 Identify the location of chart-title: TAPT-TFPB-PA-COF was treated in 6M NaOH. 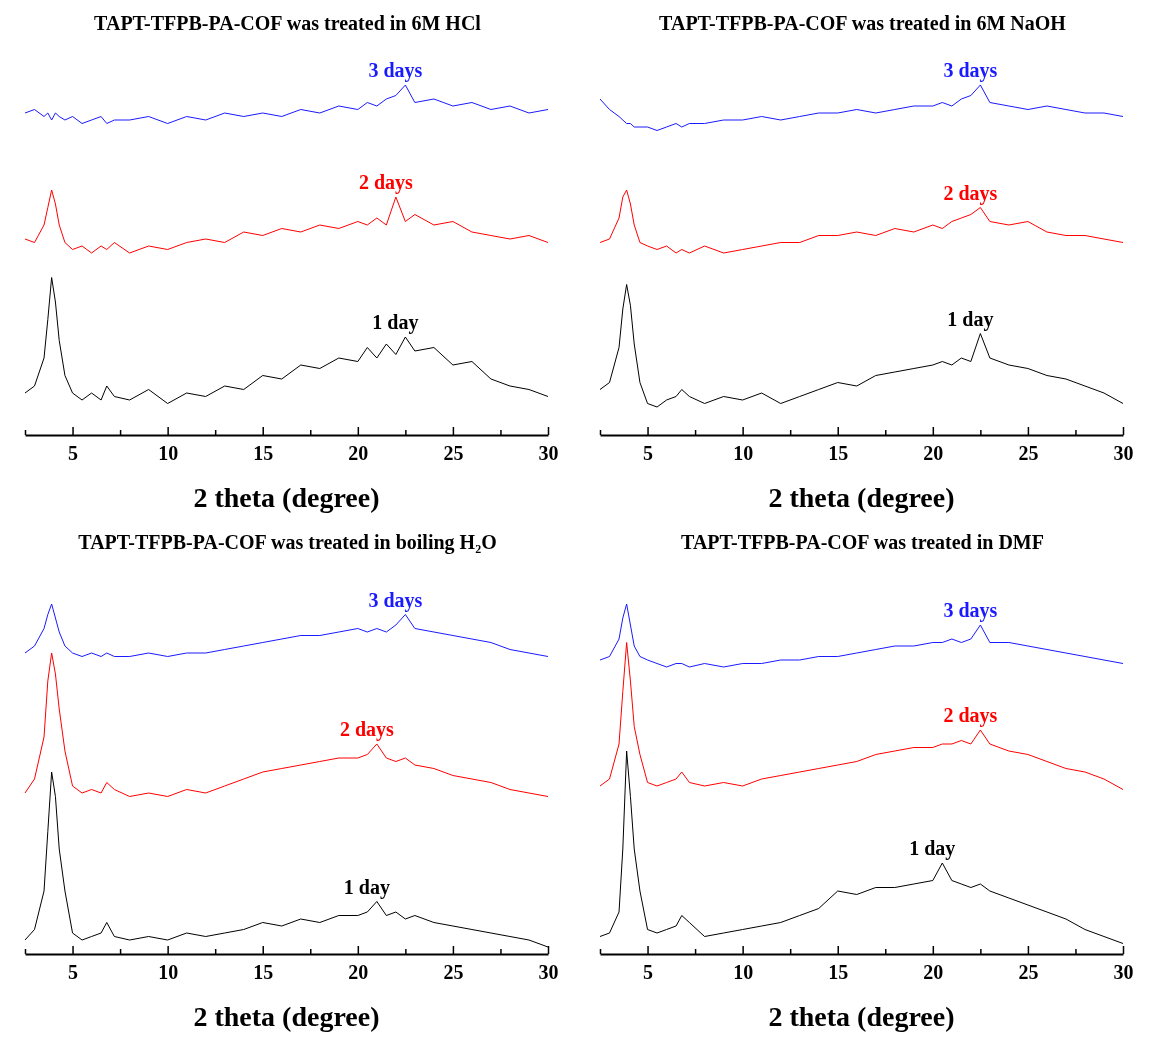
(863, 23).